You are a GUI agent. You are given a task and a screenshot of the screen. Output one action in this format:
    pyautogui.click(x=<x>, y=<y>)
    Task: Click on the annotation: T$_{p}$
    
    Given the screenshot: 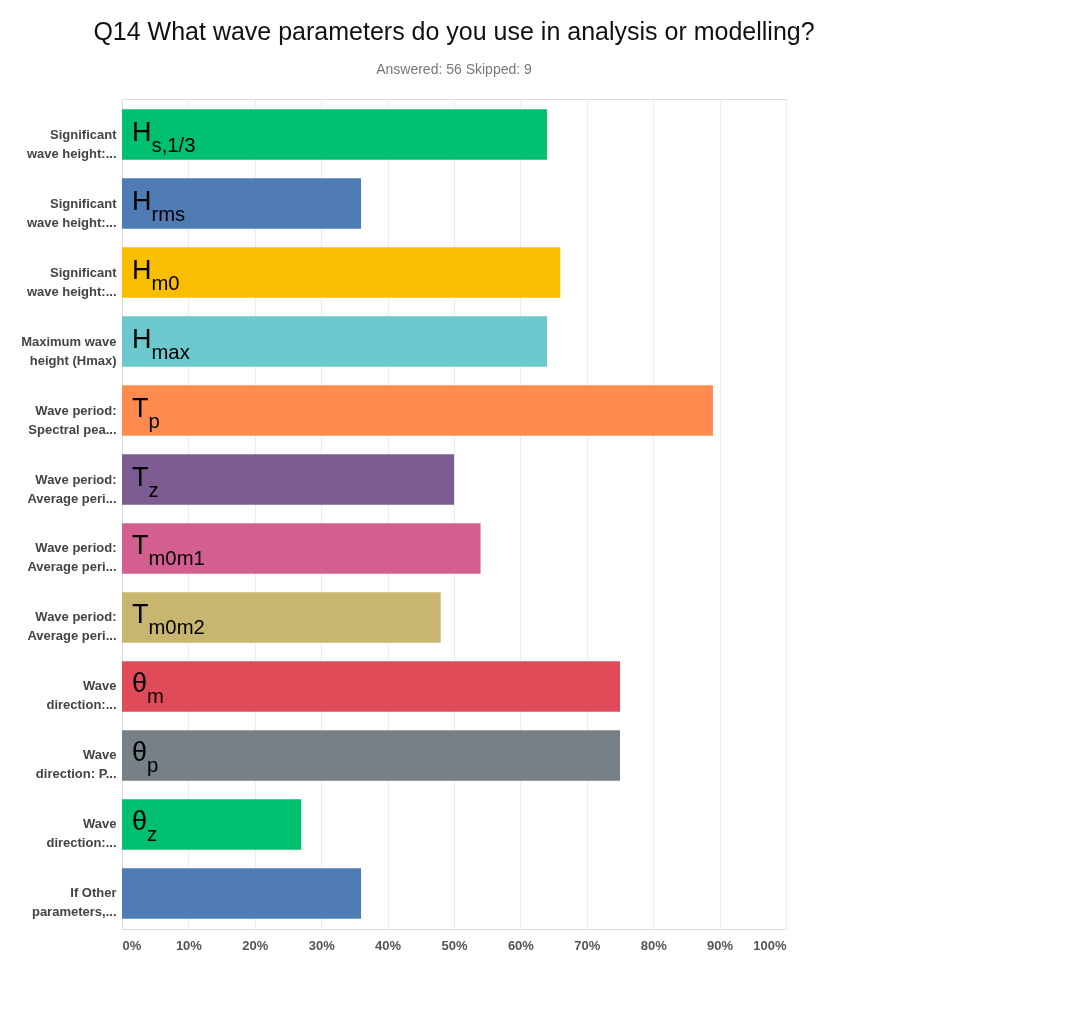 What is the action you would take?
    pyautogui.click(x=146, y=412)
    